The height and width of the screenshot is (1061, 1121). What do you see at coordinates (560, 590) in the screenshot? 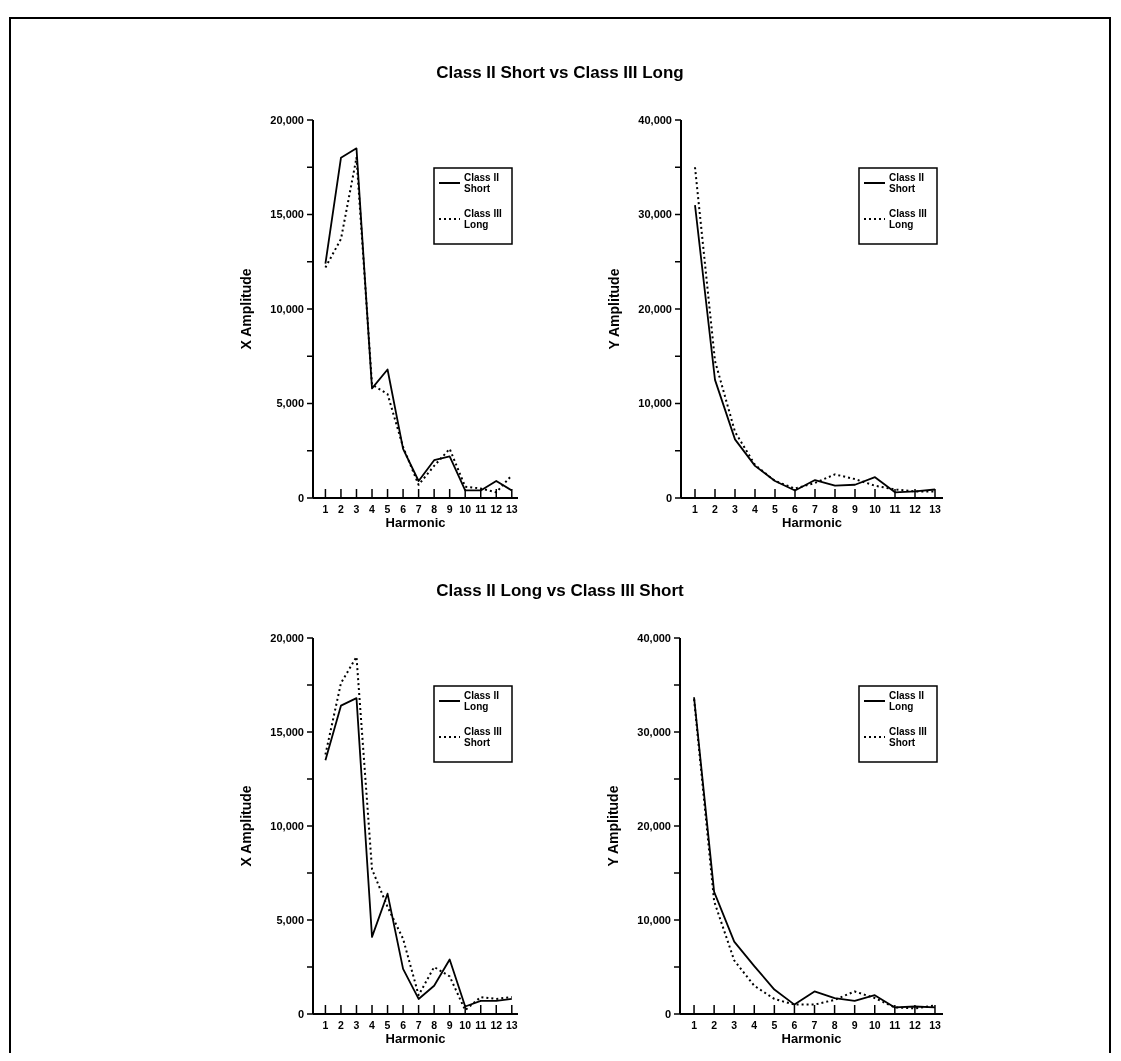
I see `text: Class II Long vs Class III Short` at bounding box center [560, 590].